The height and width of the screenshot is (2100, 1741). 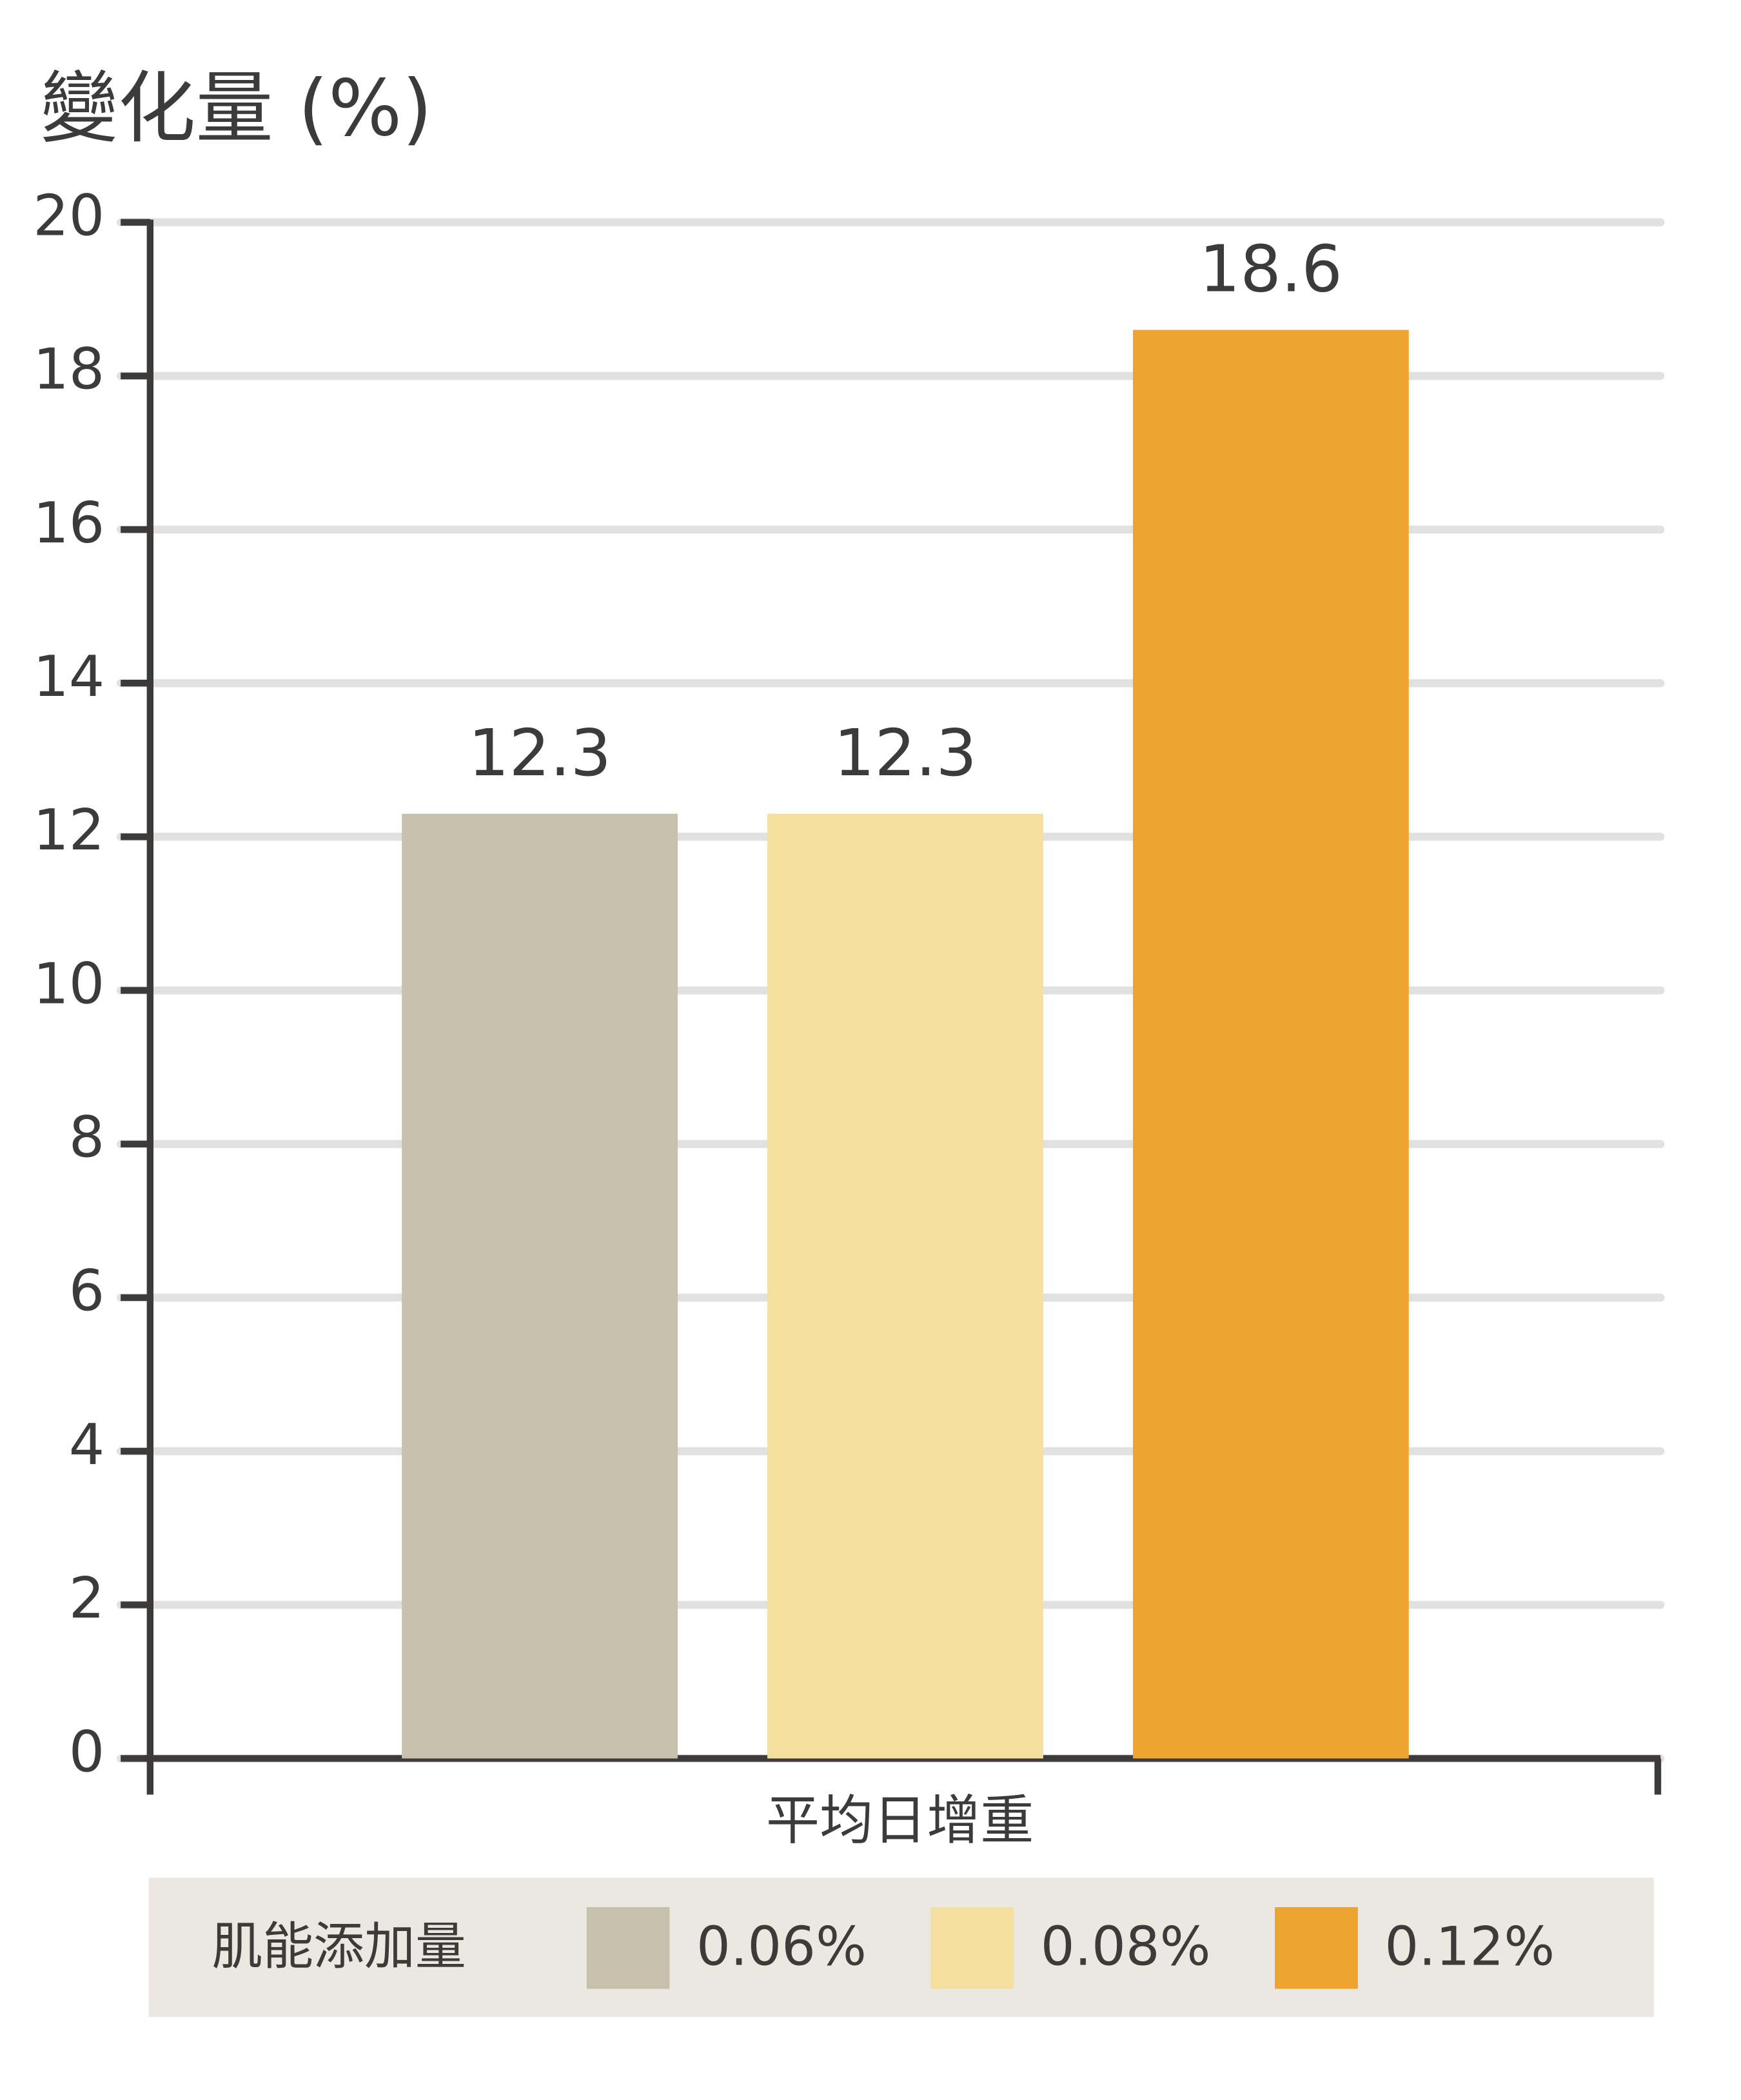 What do you see at coordinates (68, 676) in the screenshot?
I see `y-tick-label: 14` at bounding box center [68, 676].